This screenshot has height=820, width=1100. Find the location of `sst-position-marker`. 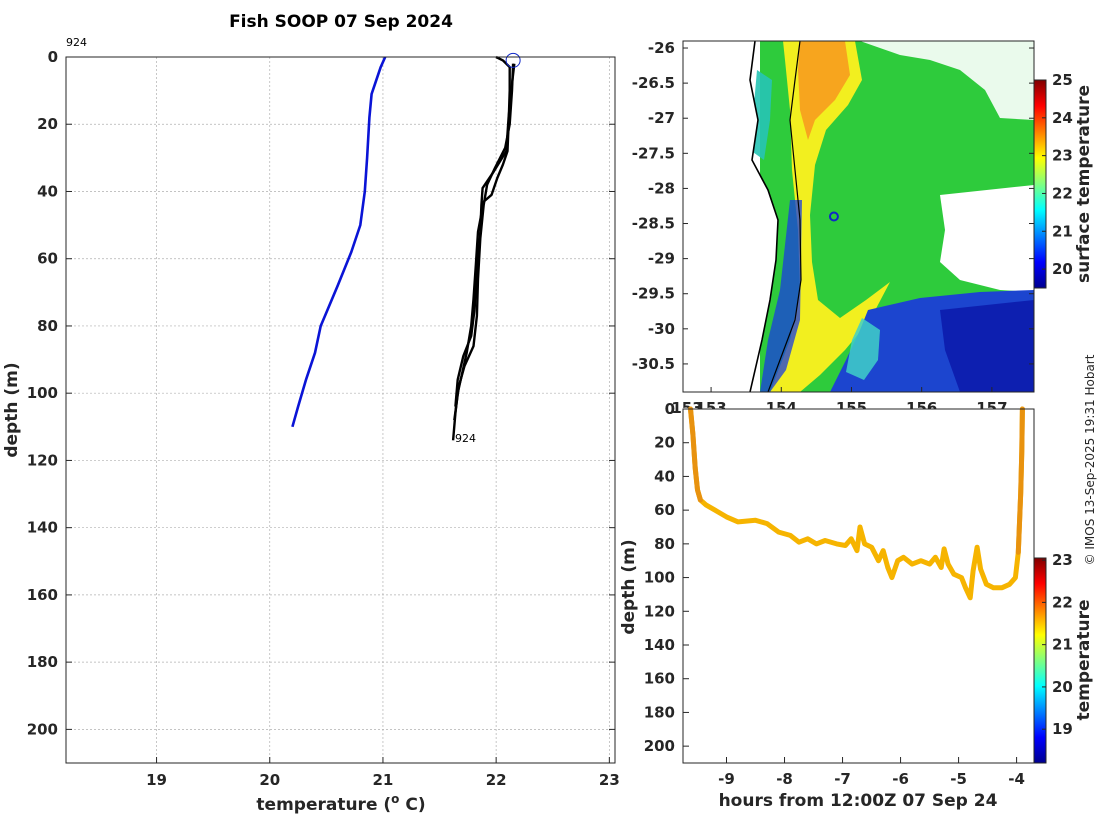

sst-position-marker is located at coordinates (833, 216).